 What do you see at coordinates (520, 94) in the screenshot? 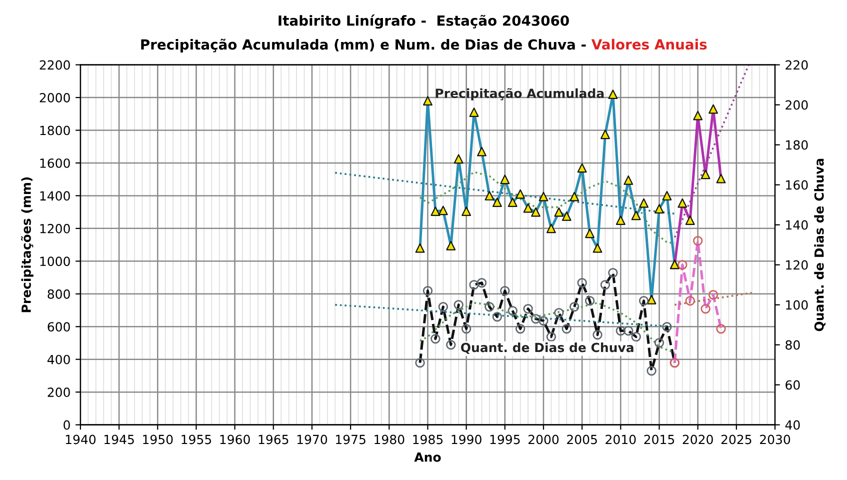
I see `series-label: Precipitação Acumulada` at bounding box center [520, 94].